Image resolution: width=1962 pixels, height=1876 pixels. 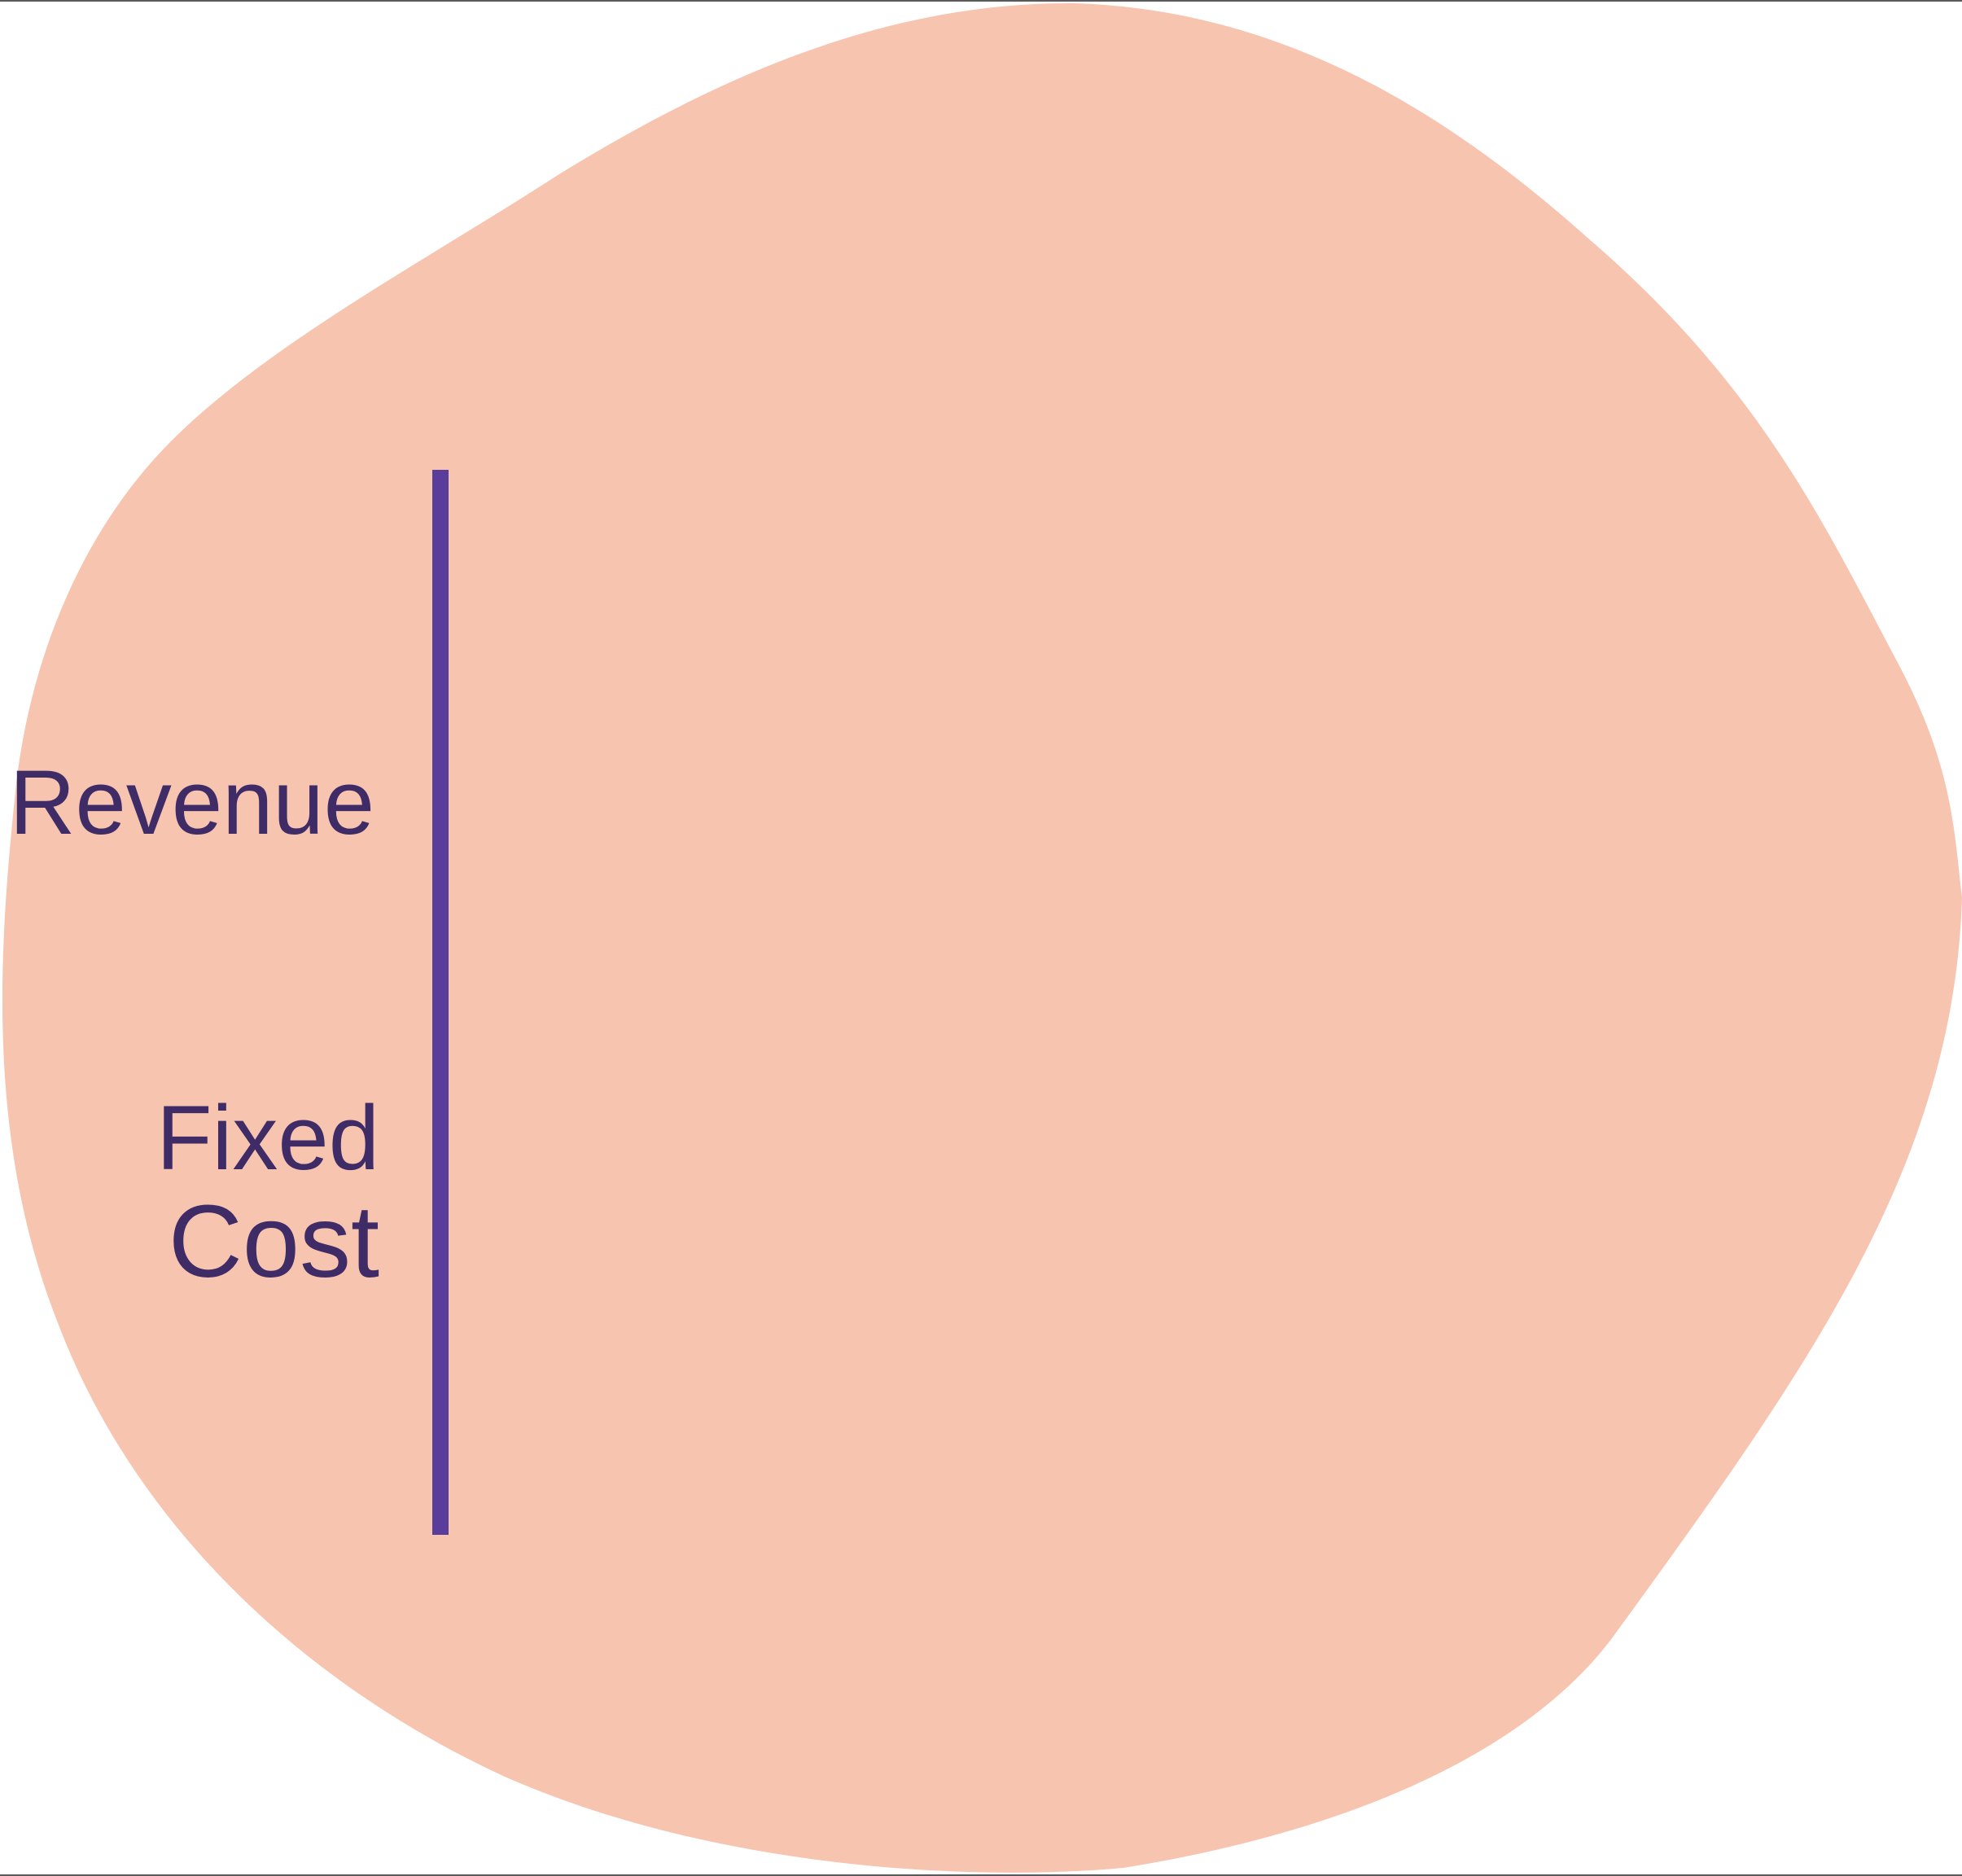 What do you see at coordinates (273, 1241) in the screenshot?
I see `cost-label: Cost` at bounding box center [273, 1241].